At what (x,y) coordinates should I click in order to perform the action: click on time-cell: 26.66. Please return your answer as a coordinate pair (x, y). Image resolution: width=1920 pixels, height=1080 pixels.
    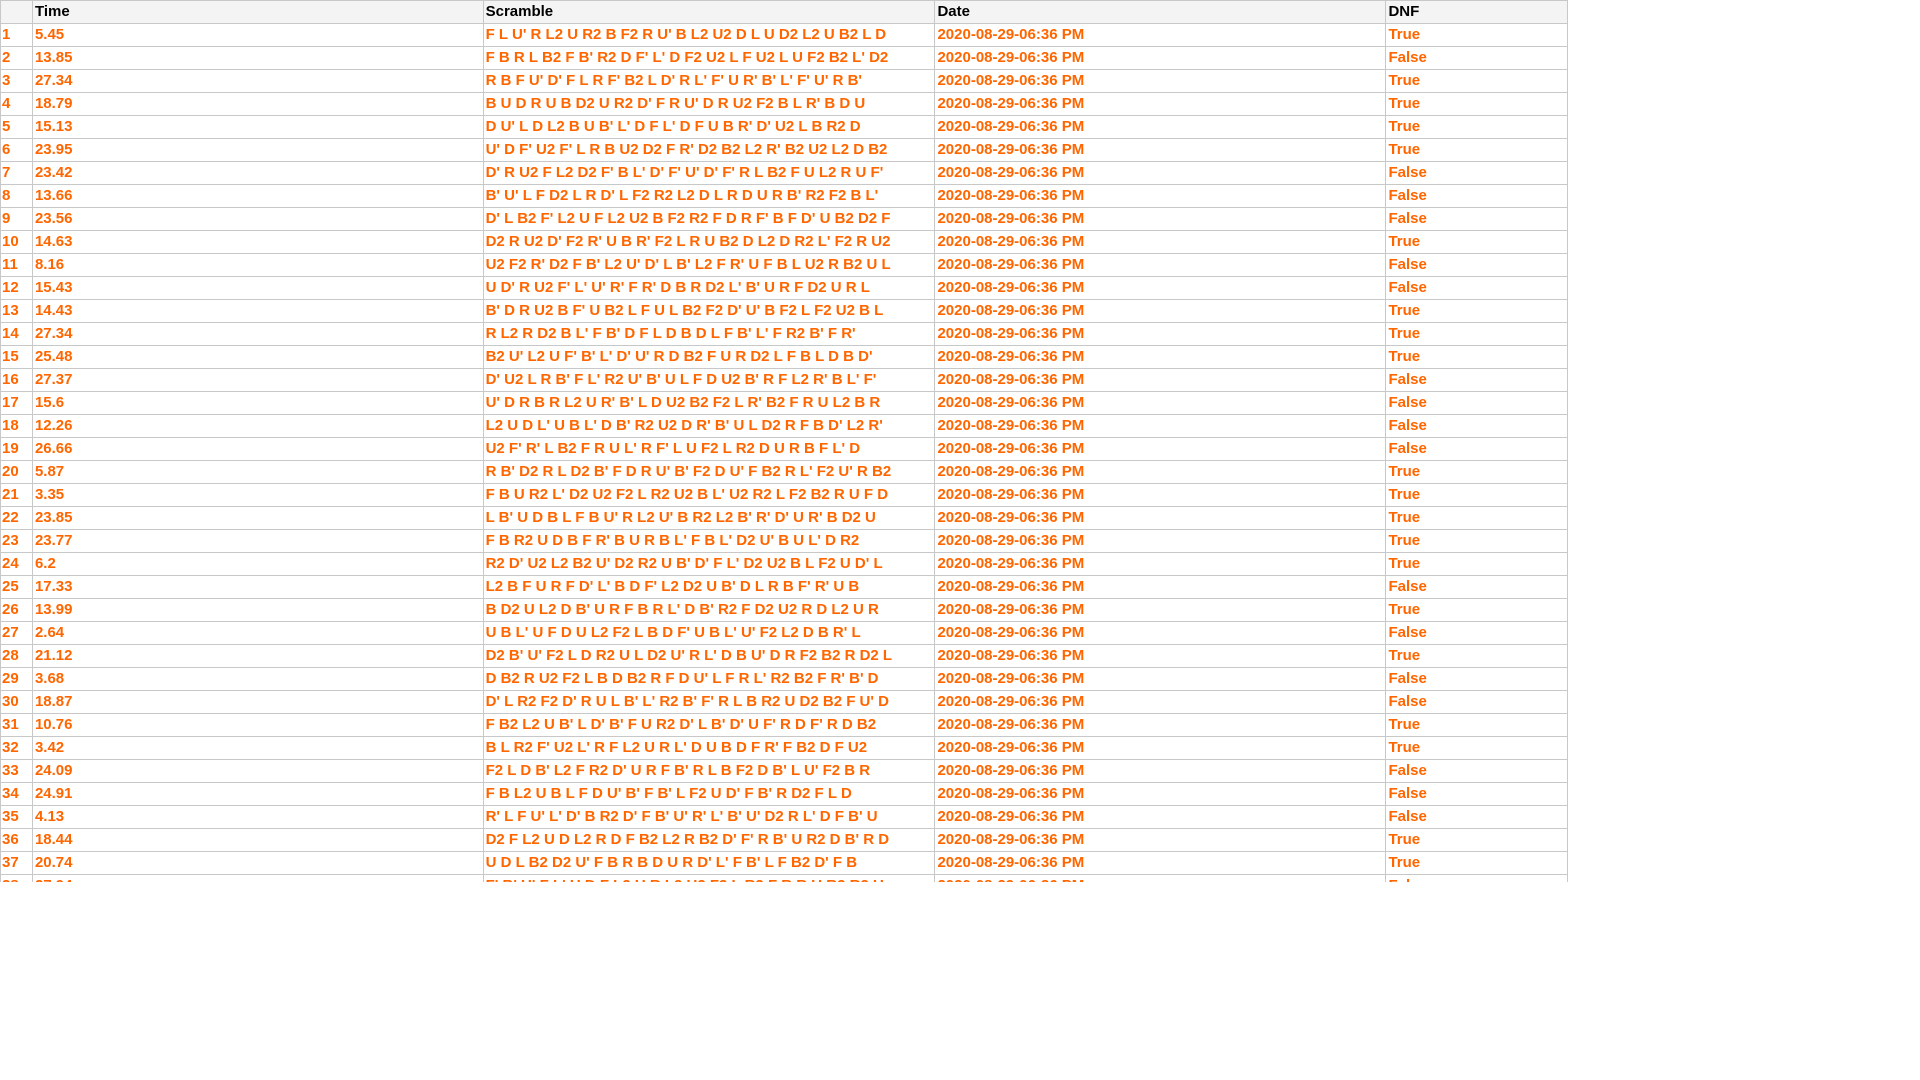
    Looking at the image, I should click on (257, 449).